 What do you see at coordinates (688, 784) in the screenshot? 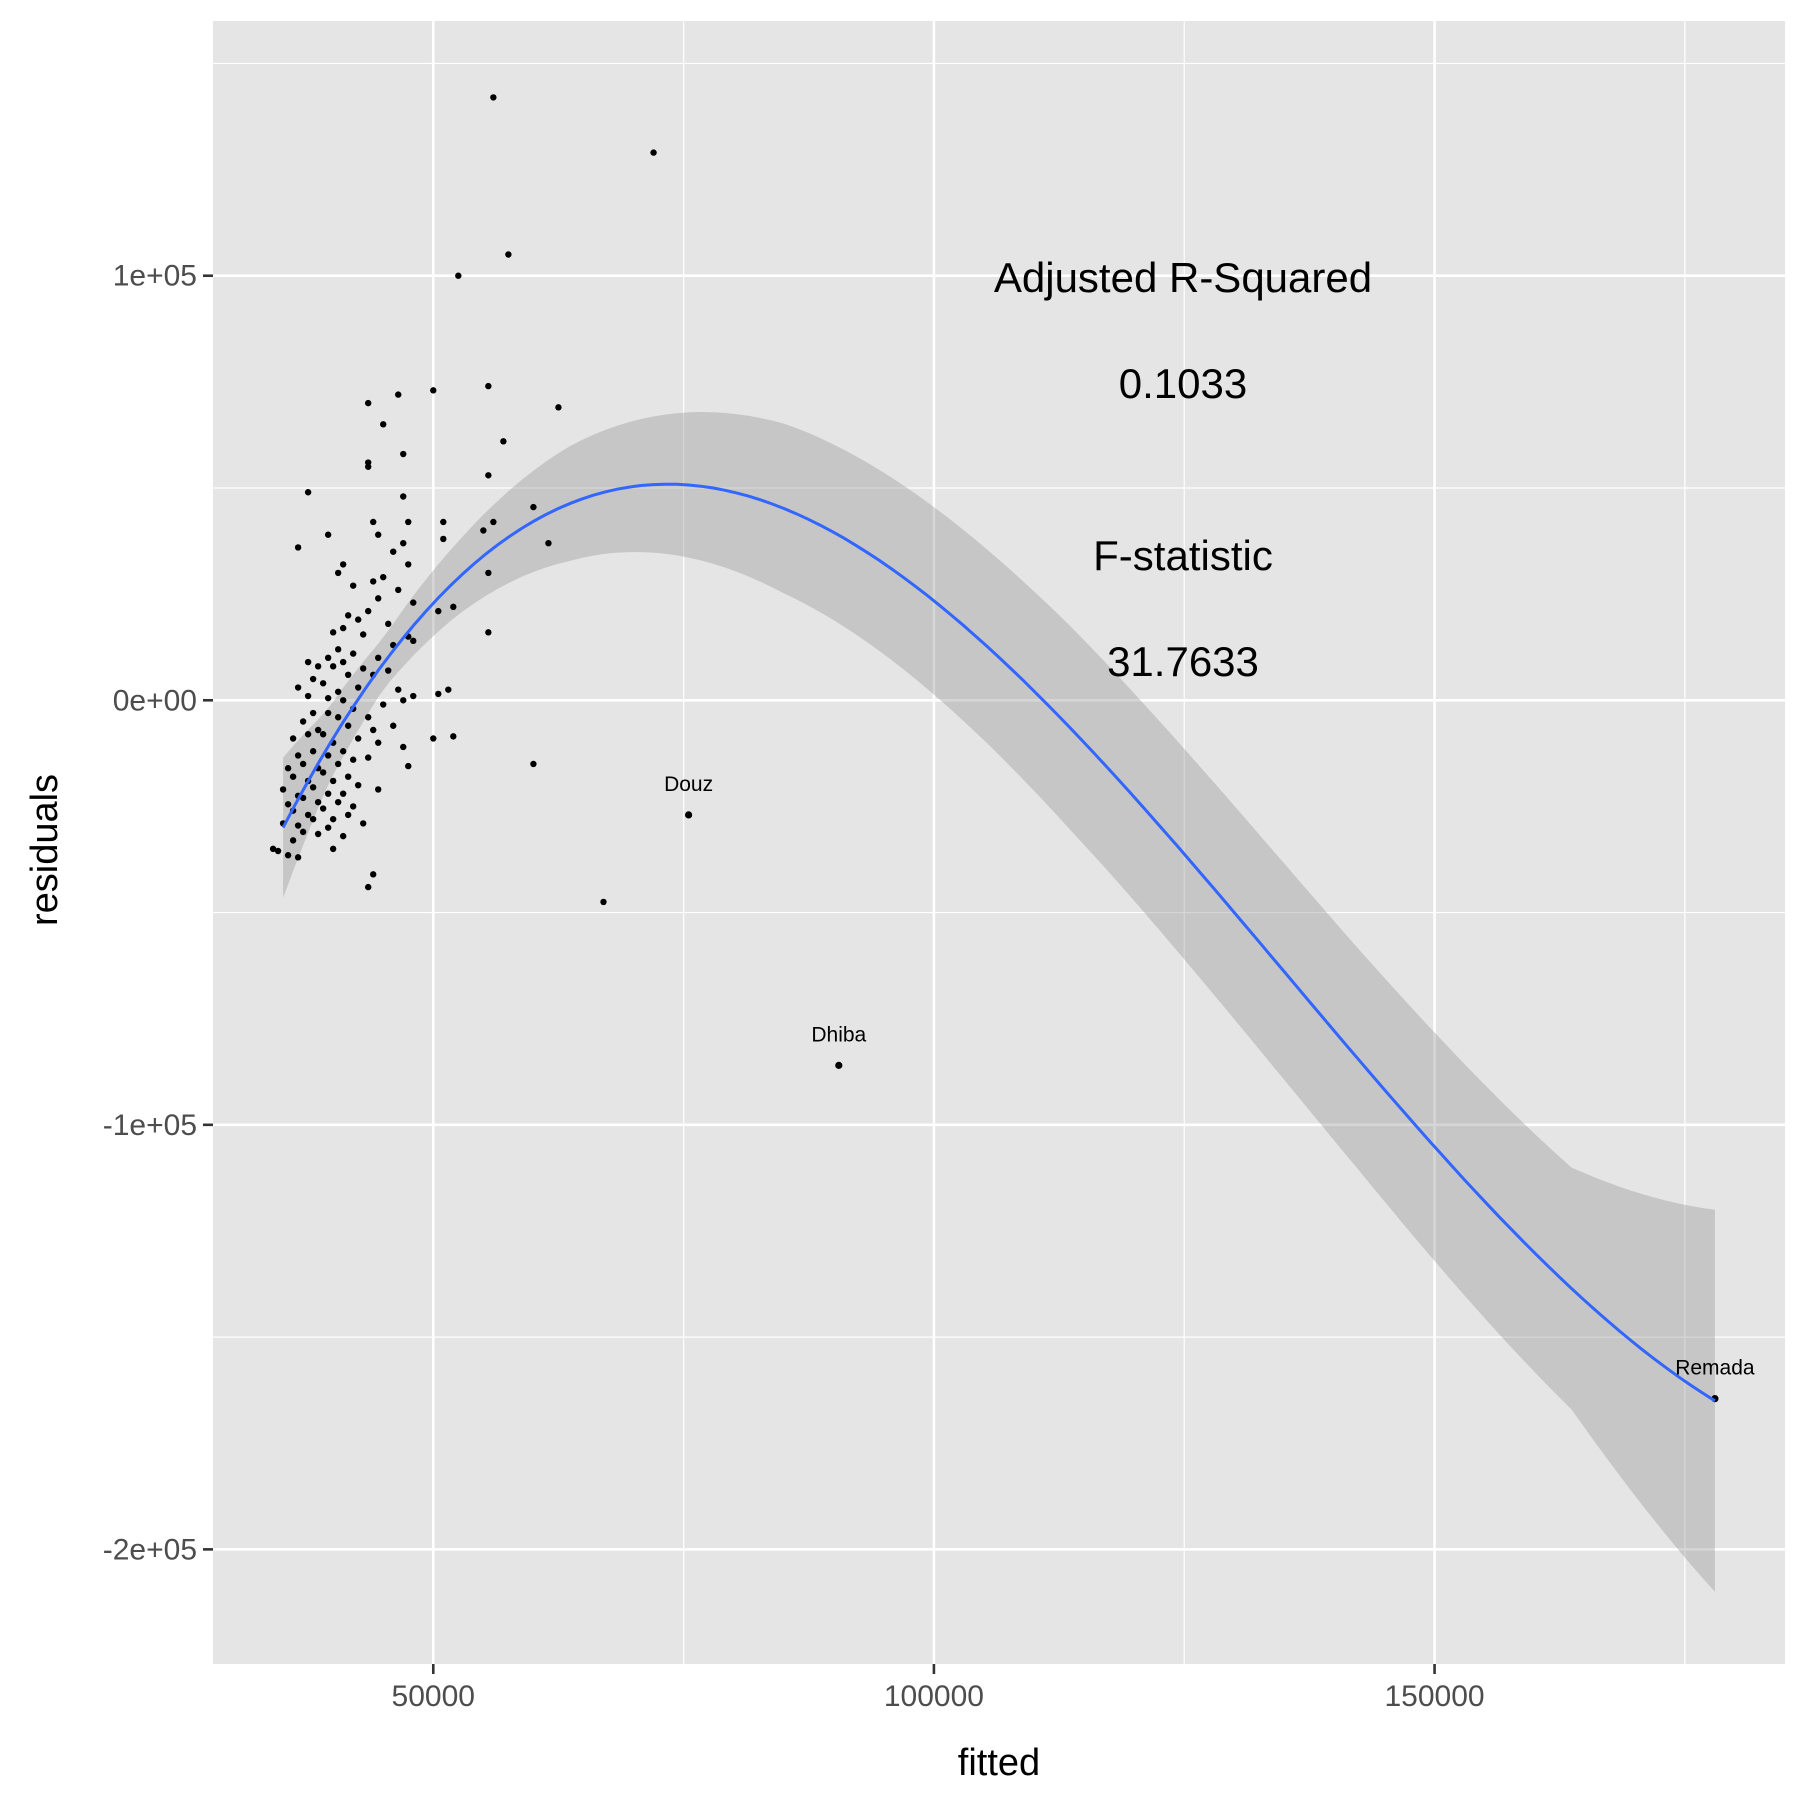
I see `point-label: Douz` at bounding box center [688, 784].